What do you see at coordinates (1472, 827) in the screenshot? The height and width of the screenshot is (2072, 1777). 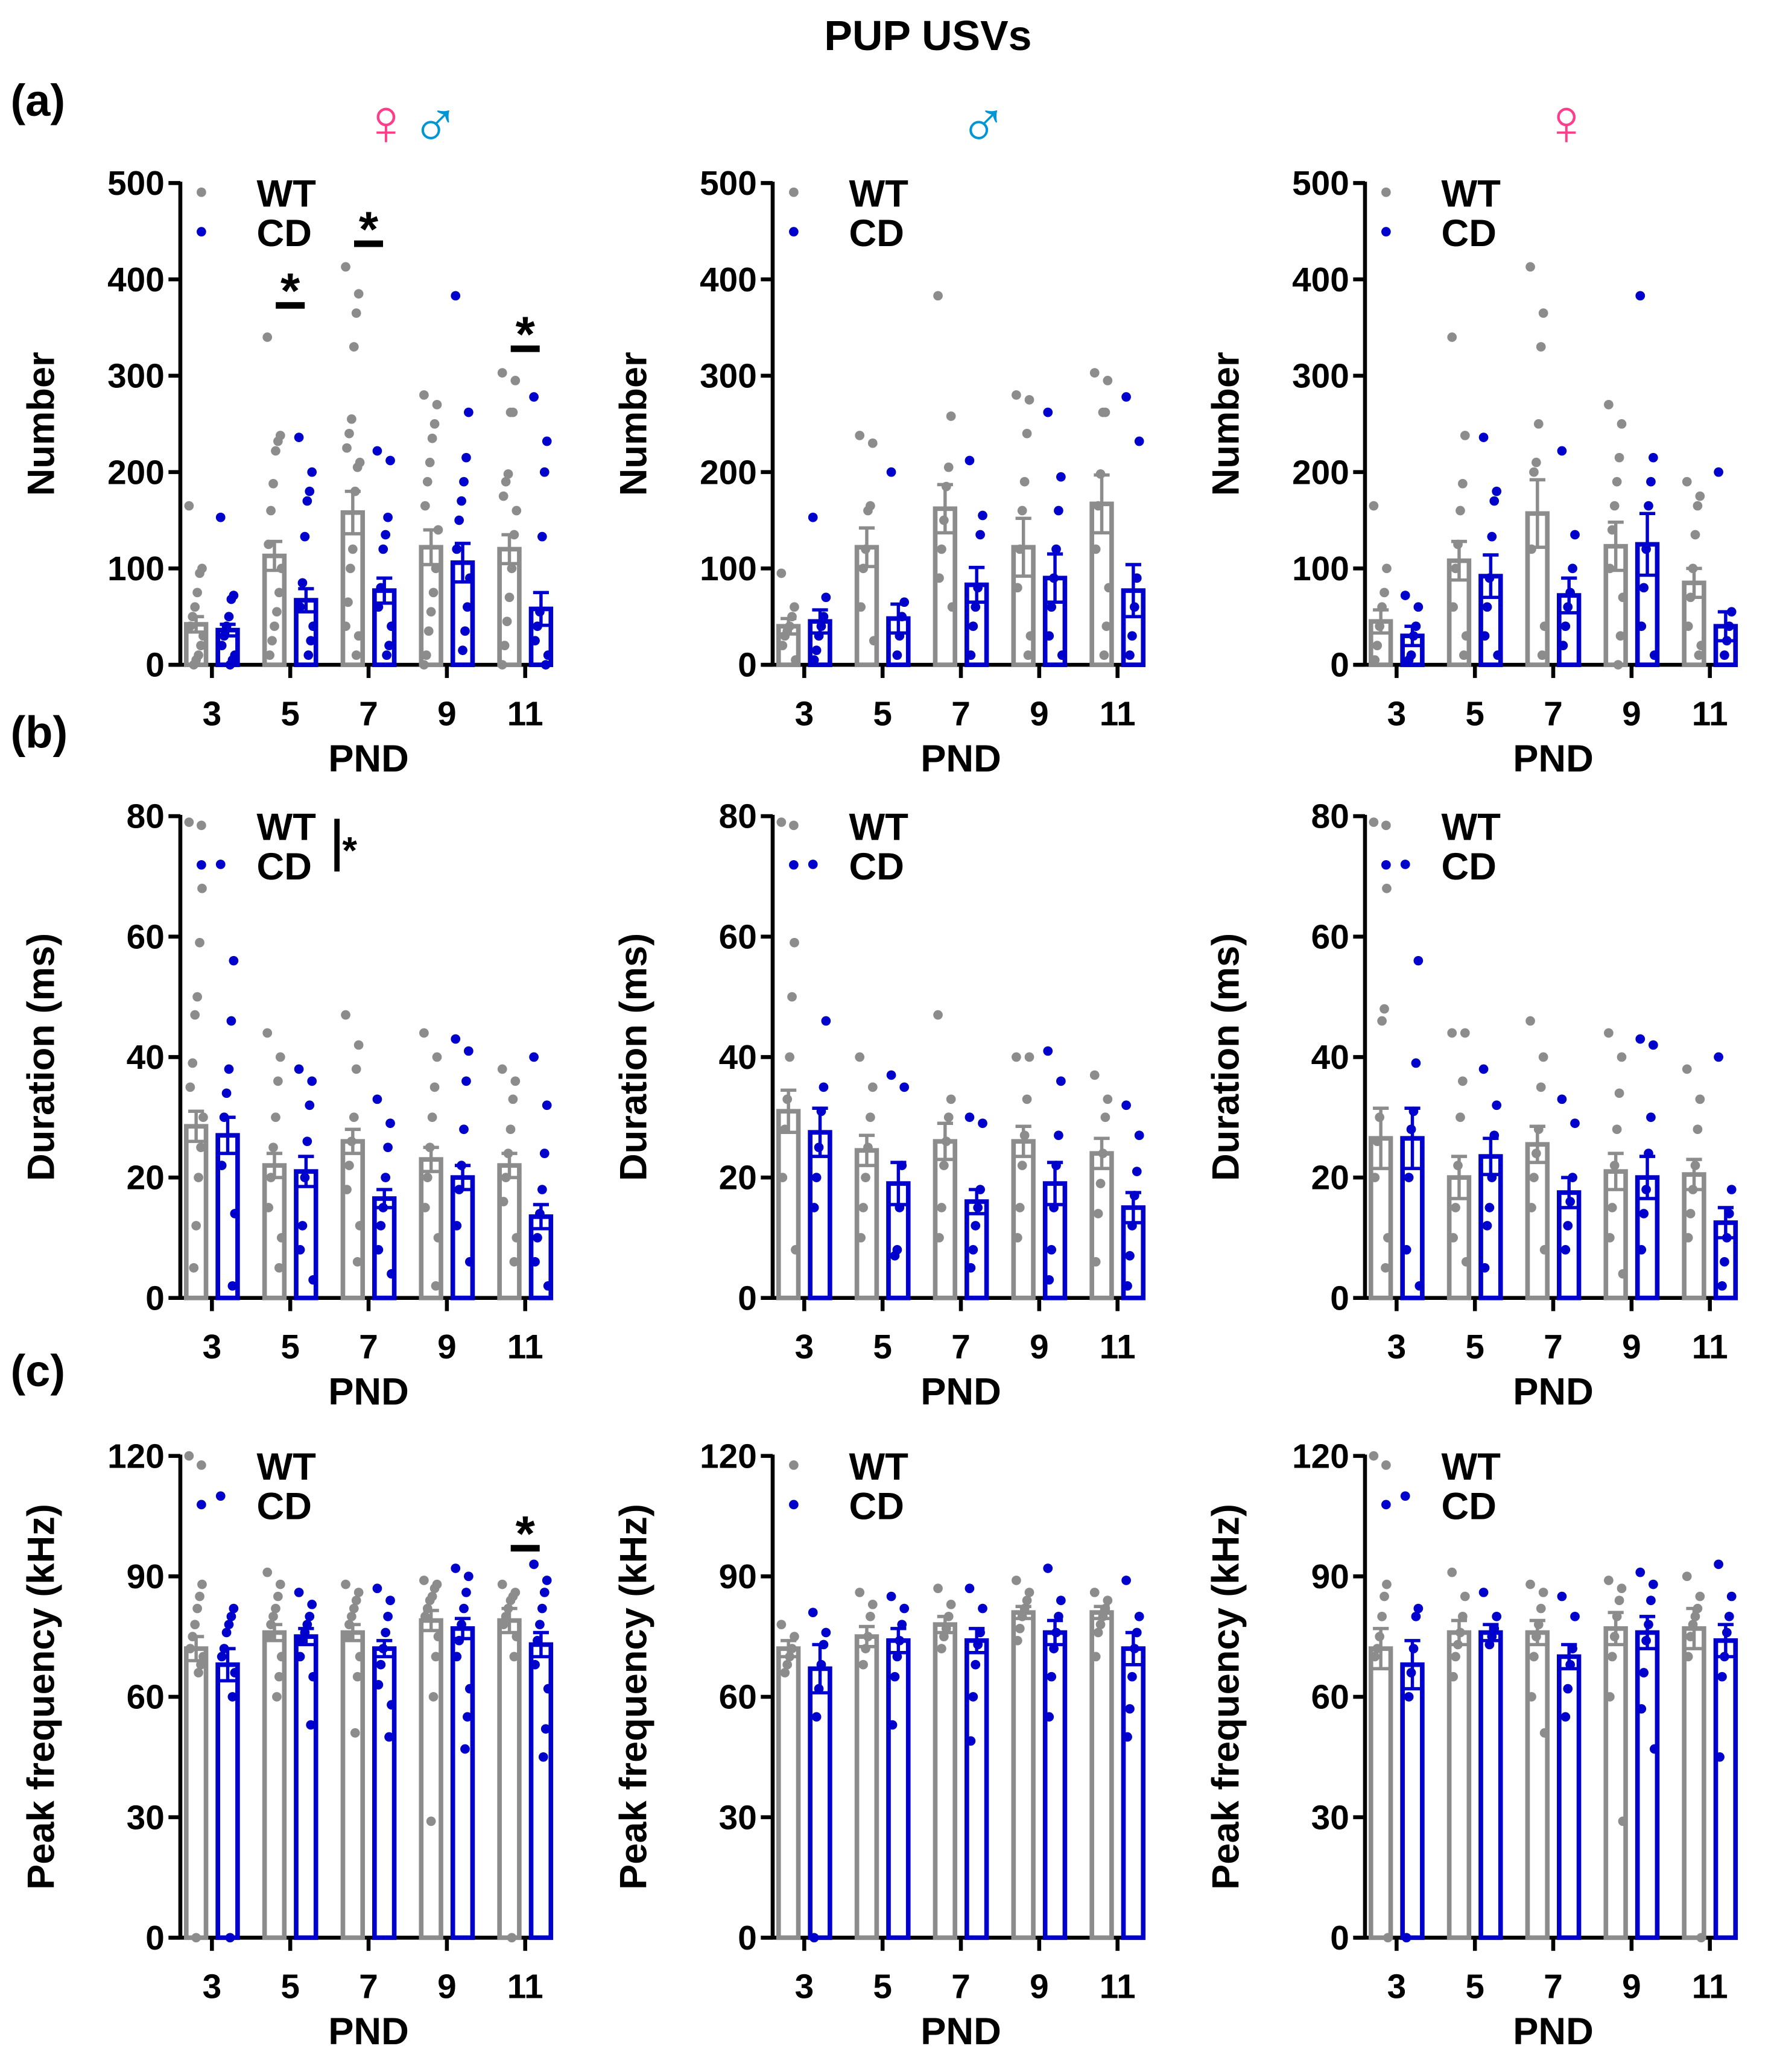 I see `legend-label-WT: WT` at bounding box center [1472, 827].